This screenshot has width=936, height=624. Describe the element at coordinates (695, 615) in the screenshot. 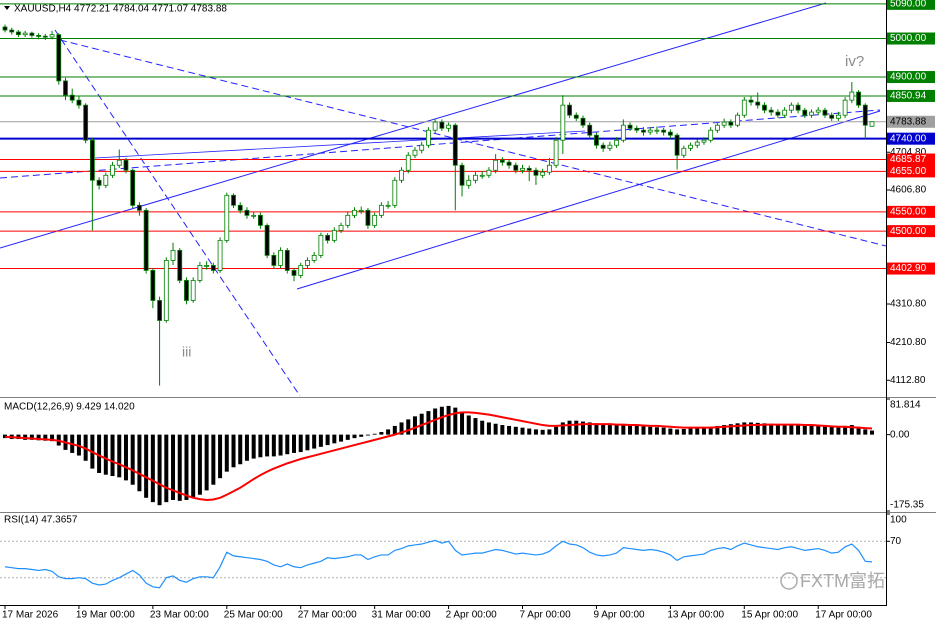

I see `x-tick-label: 13 Apr 00:00` at that location.